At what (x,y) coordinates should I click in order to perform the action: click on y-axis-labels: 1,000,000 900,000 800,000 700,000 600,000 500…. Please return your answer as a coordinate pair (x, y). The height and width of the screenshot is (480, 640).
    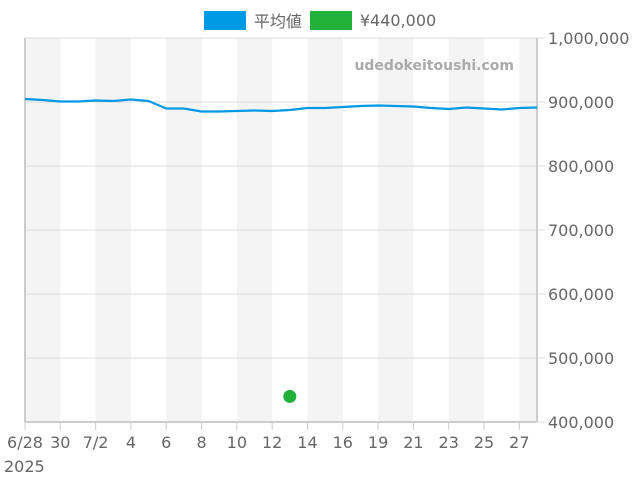
    Looking at the image, I should click on (588, 230).